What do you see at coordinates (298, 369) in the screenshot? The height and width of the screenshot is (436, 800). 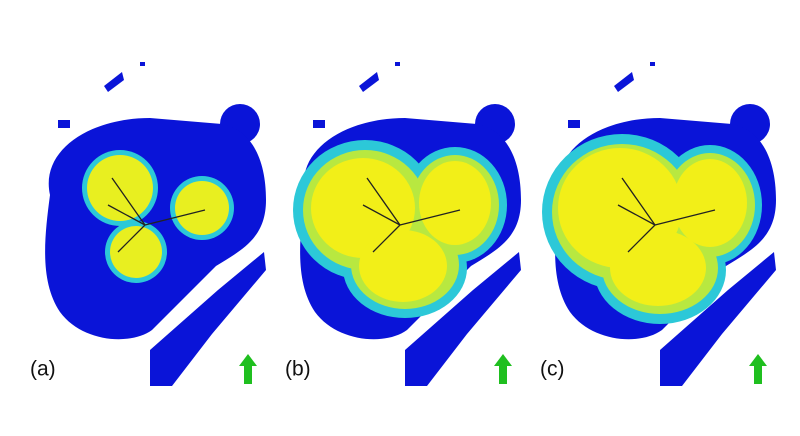 I see `panel-label: (b)` at bounding box center [298, 369].